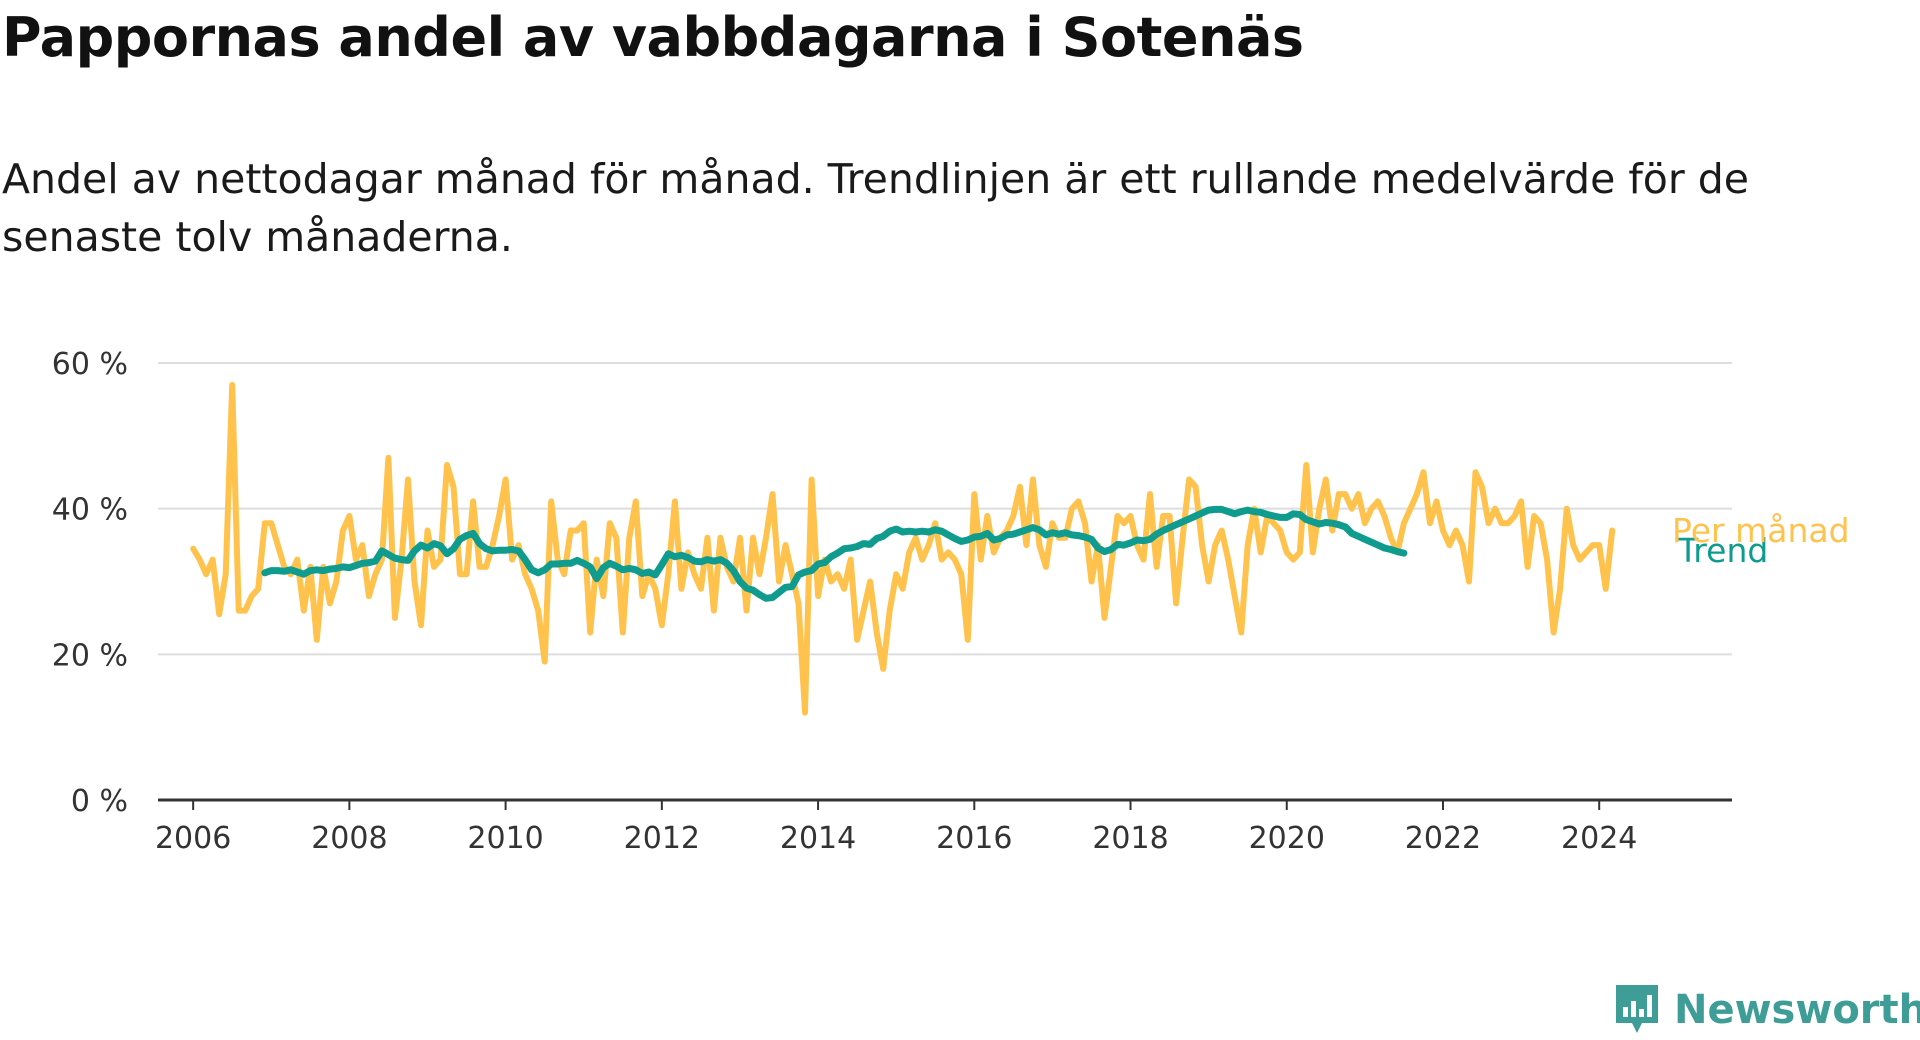 This screenshot has width=1920, height=1040. I want to click on x-tick-label: 2018, so click(1130, 838).